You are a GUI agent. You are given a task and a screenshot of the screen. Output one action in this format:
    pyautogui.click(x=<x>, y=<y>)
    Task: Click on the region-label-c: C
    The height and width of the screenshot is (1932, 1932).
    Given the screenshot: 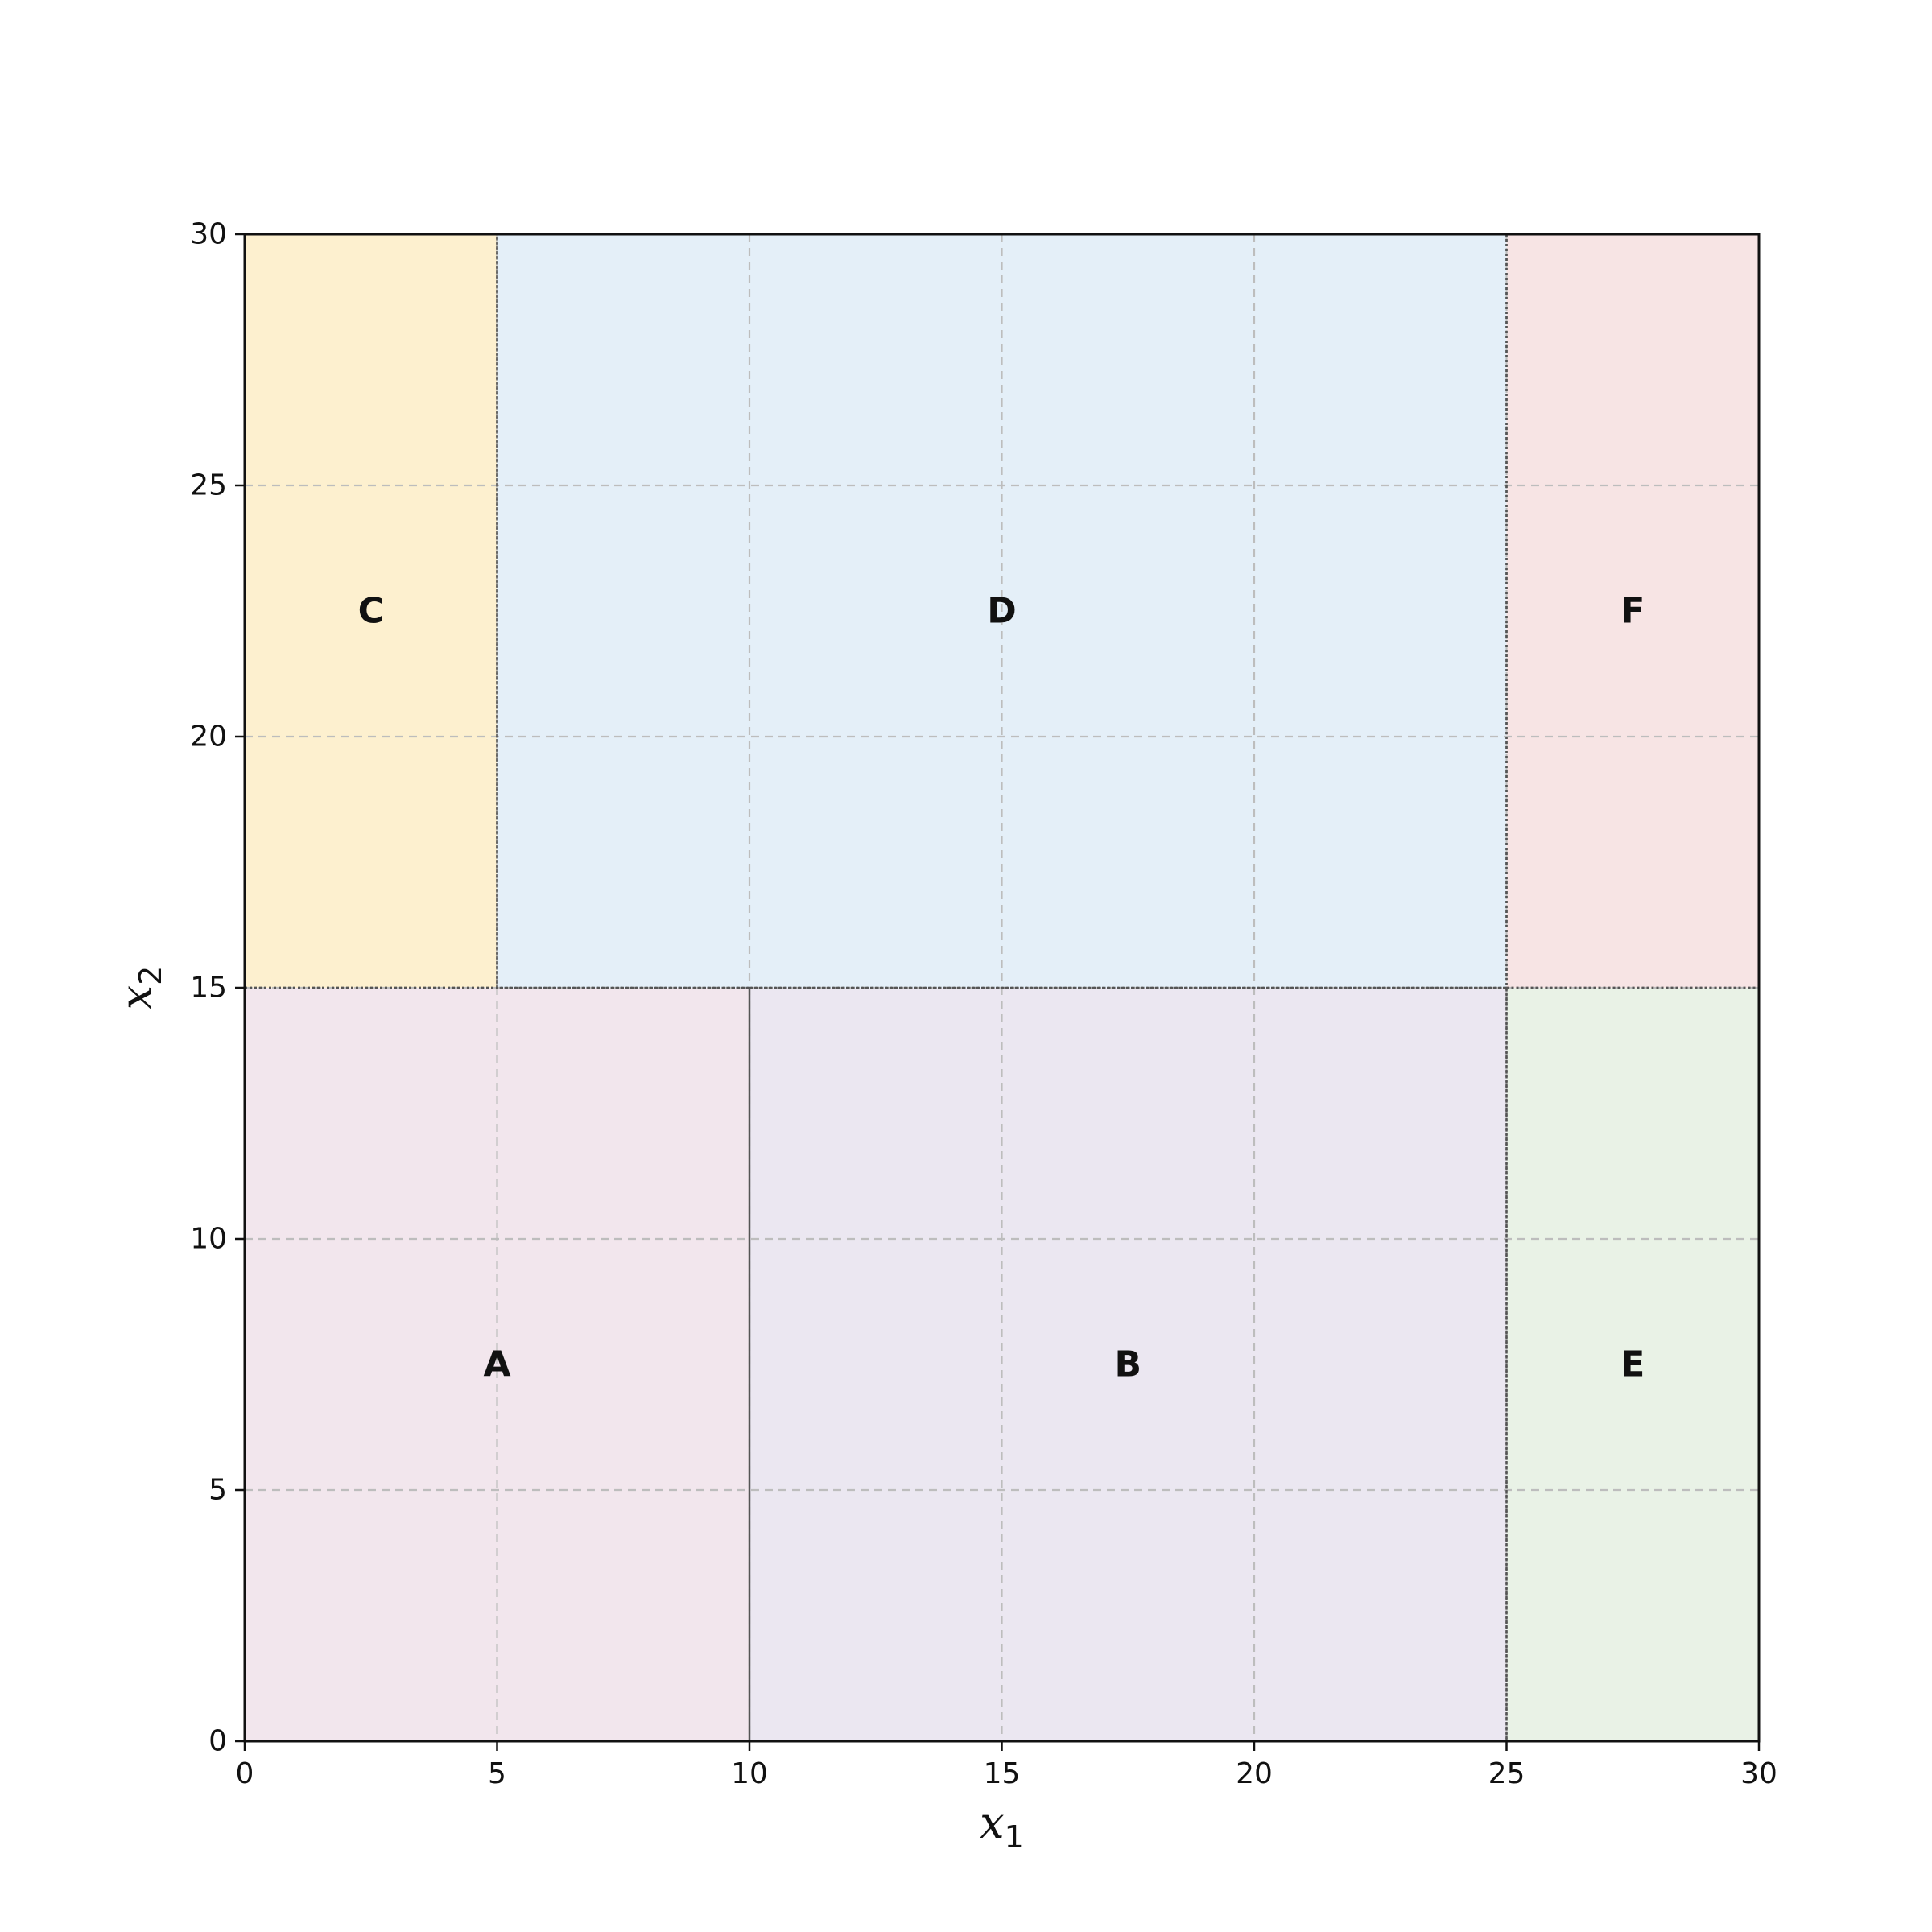 What is the action you would take?
    pyautogui.click(x=371, y=611)
    